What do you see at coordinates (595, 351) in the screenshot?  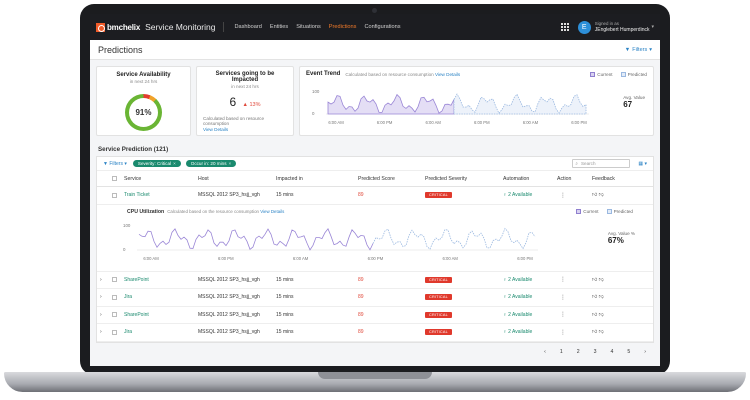 I see `page-3: 3` at bounding box center [595, 351].